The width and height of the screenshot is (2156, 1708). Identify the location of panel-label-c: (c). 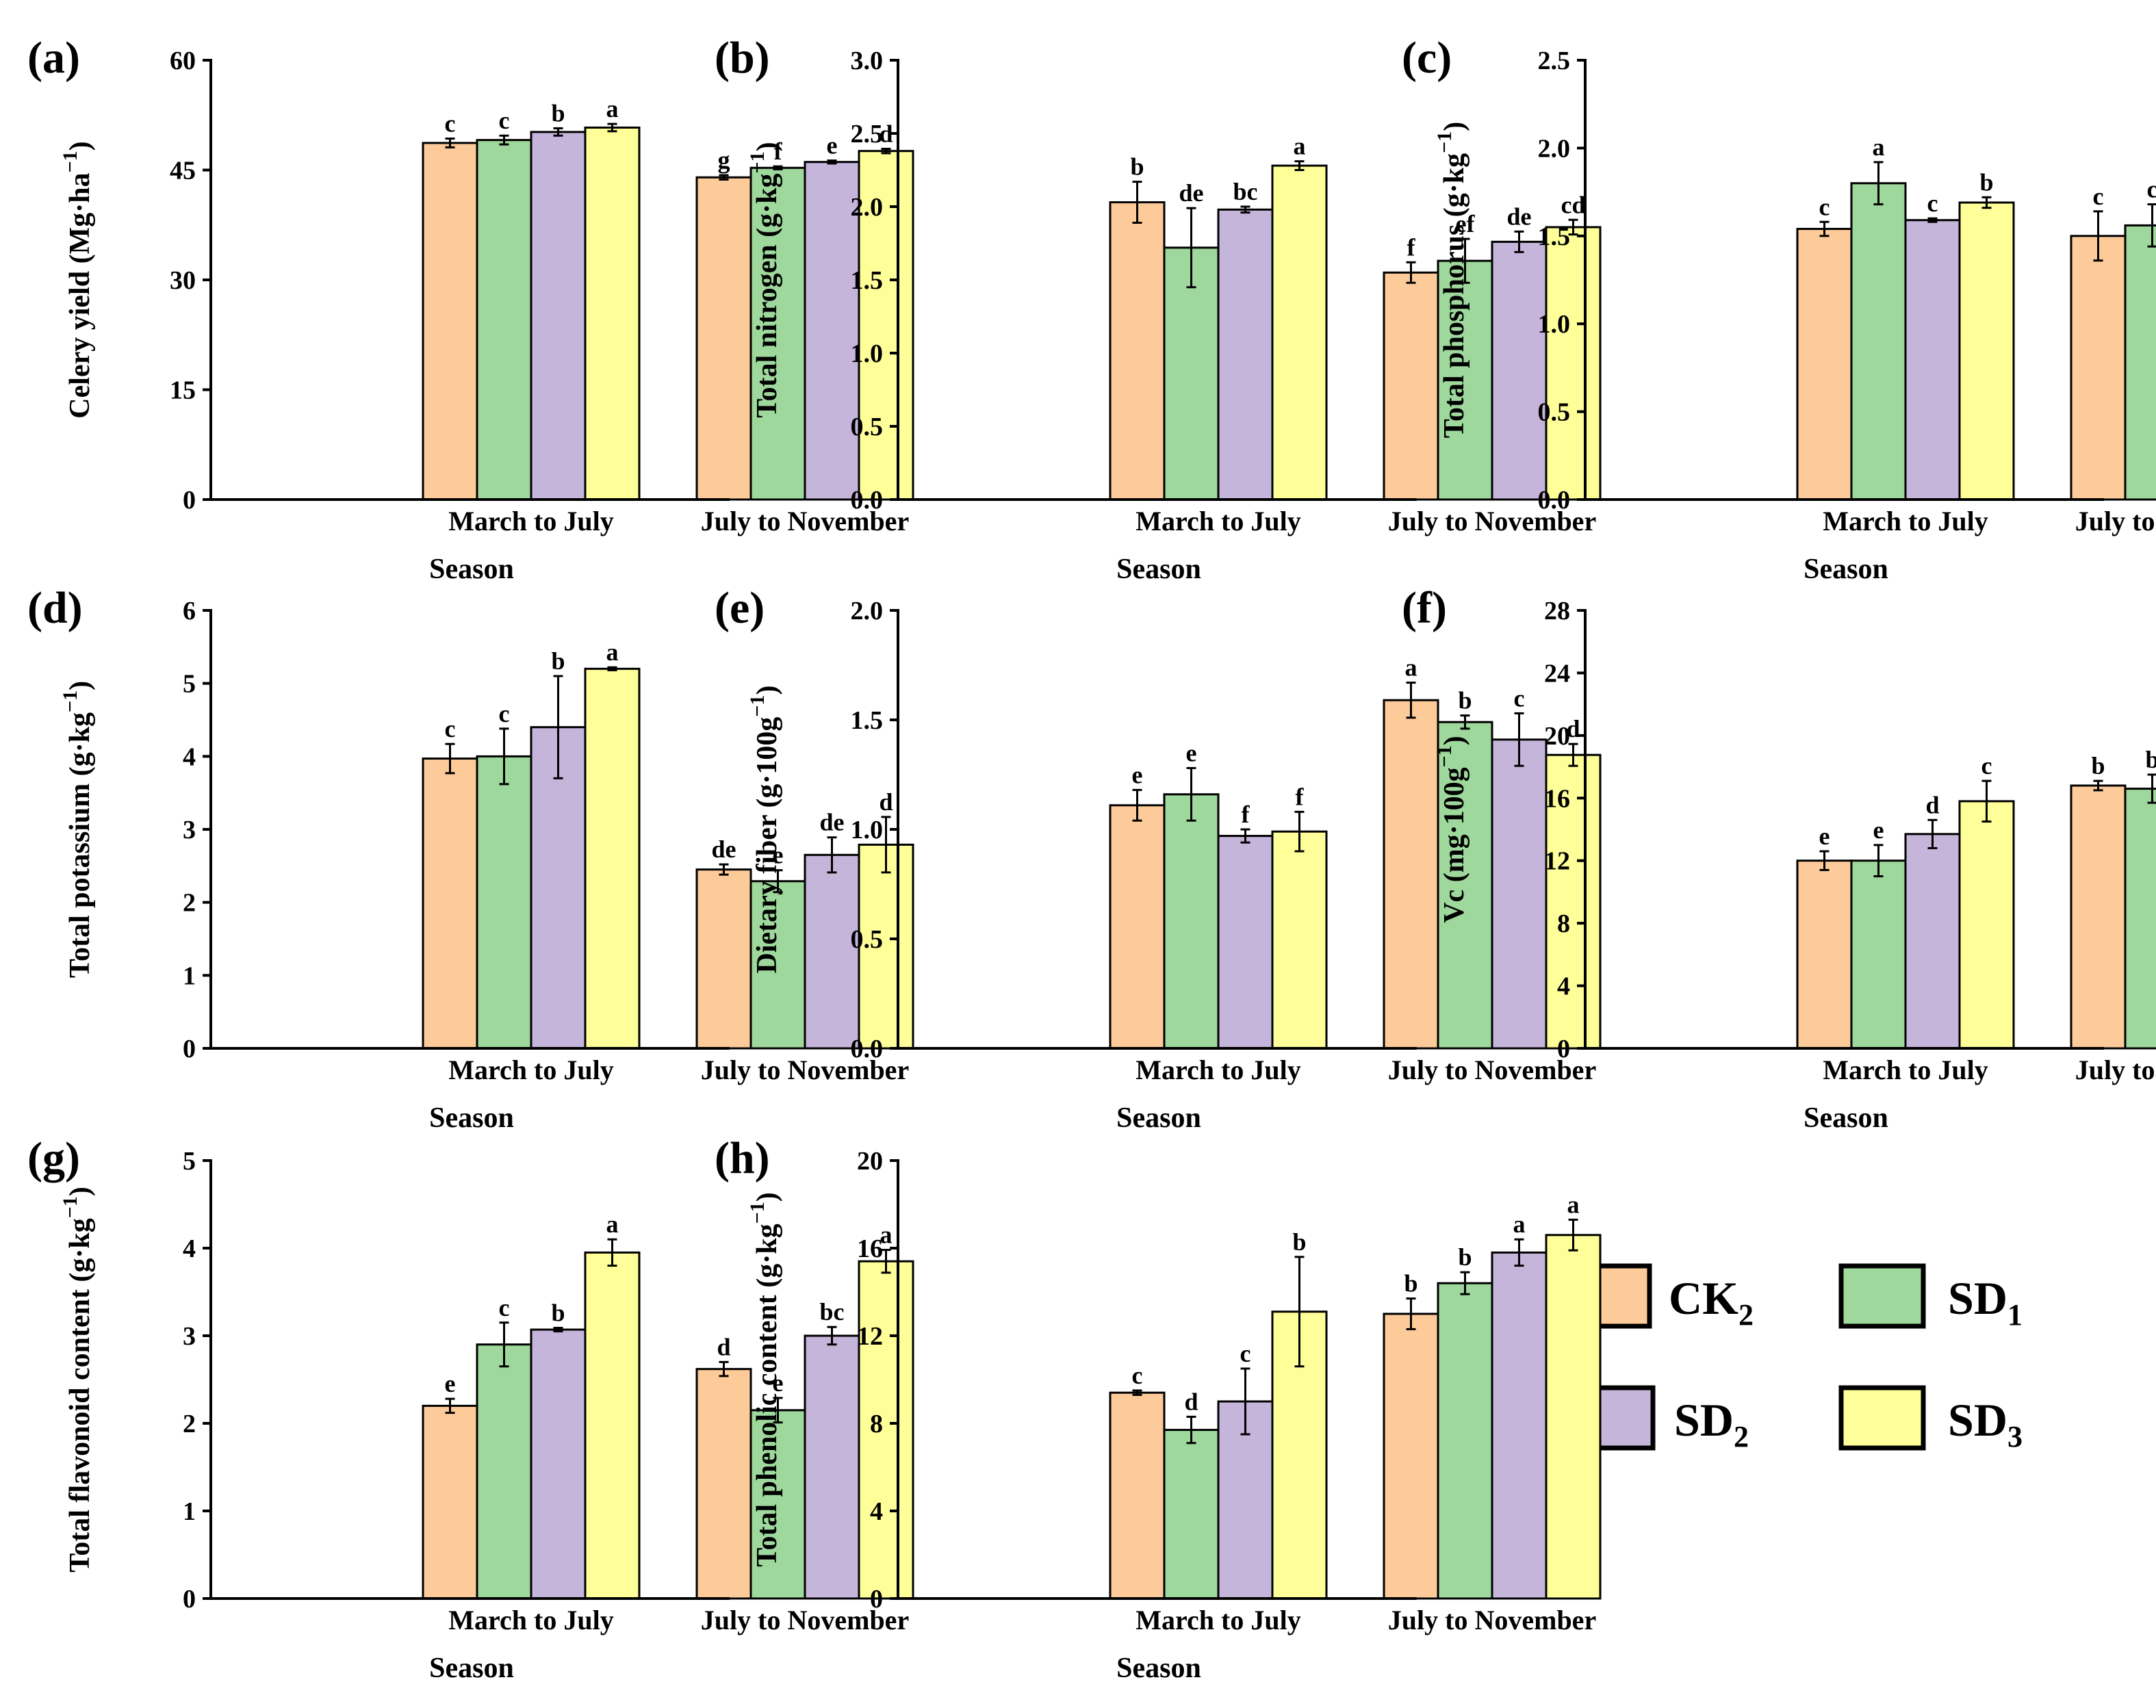
(1427, 58).